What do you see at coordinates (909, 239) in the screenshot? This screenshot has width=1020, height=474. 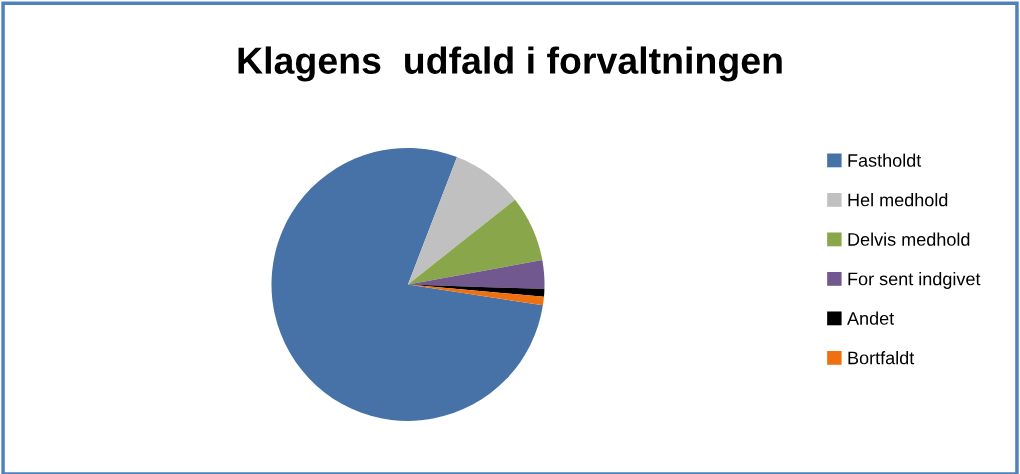 I see `legend-label: Delvis medhold` at bounding box center [909, 239].